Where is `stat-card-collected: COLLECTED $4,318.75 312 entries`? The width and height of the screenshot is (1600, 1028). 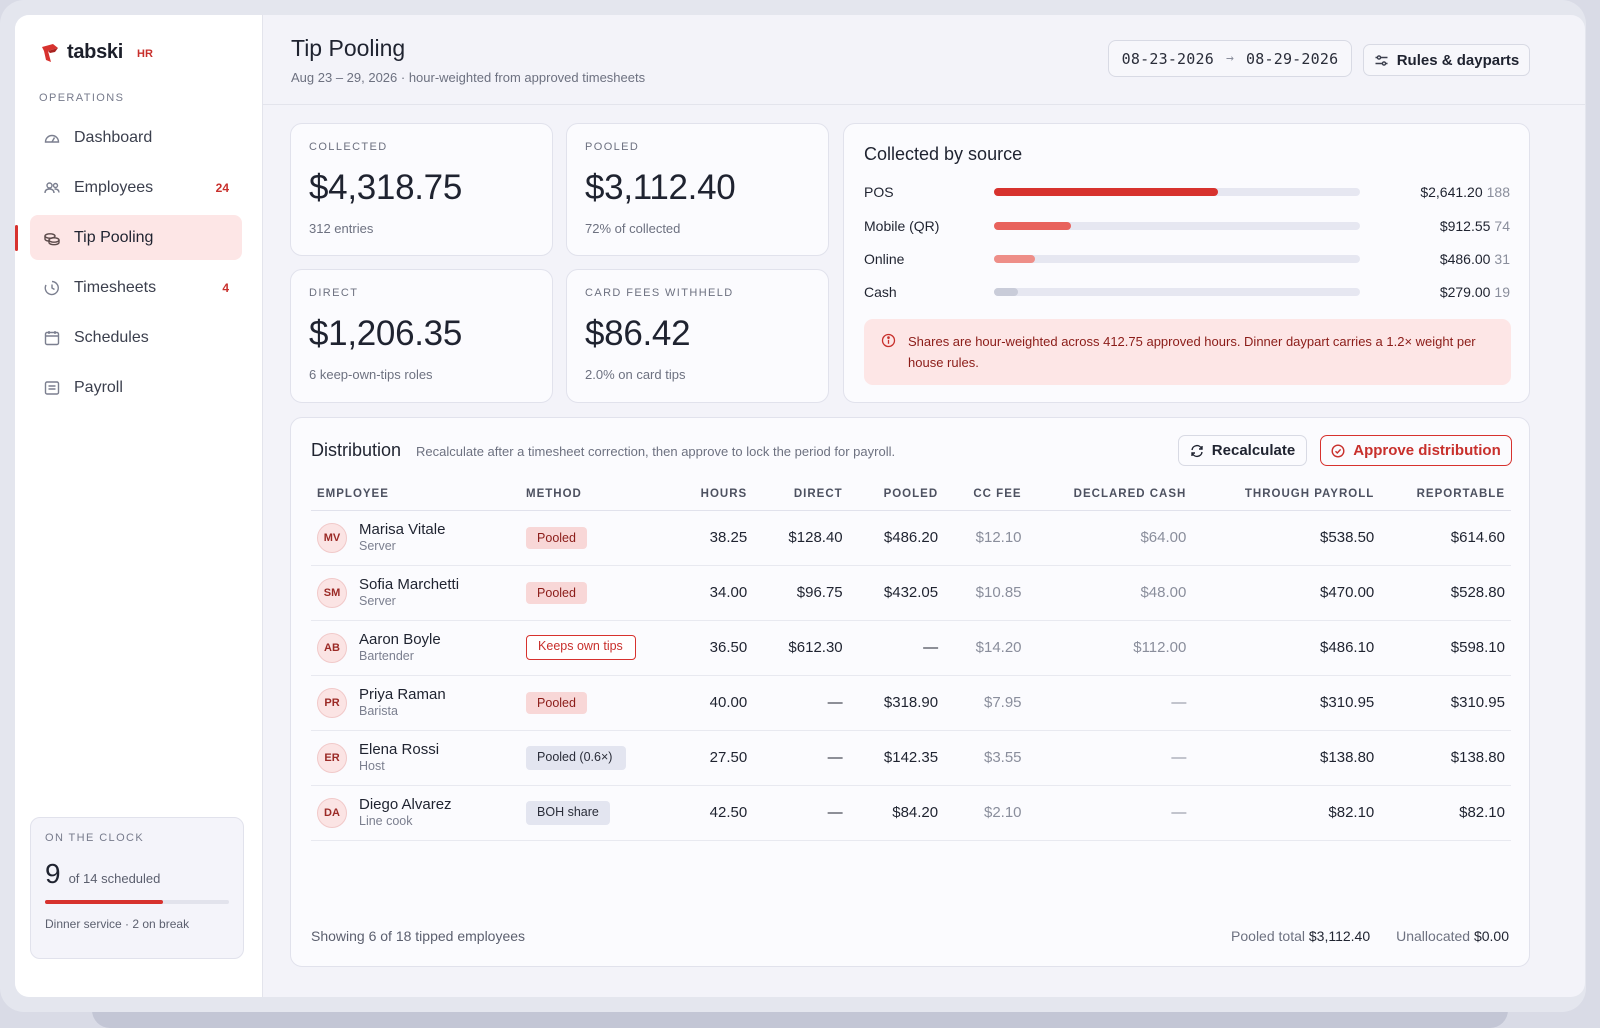
stat-card-collected: COLLECTED $4,318.75 312 entries is located at coordinates (421, 189).